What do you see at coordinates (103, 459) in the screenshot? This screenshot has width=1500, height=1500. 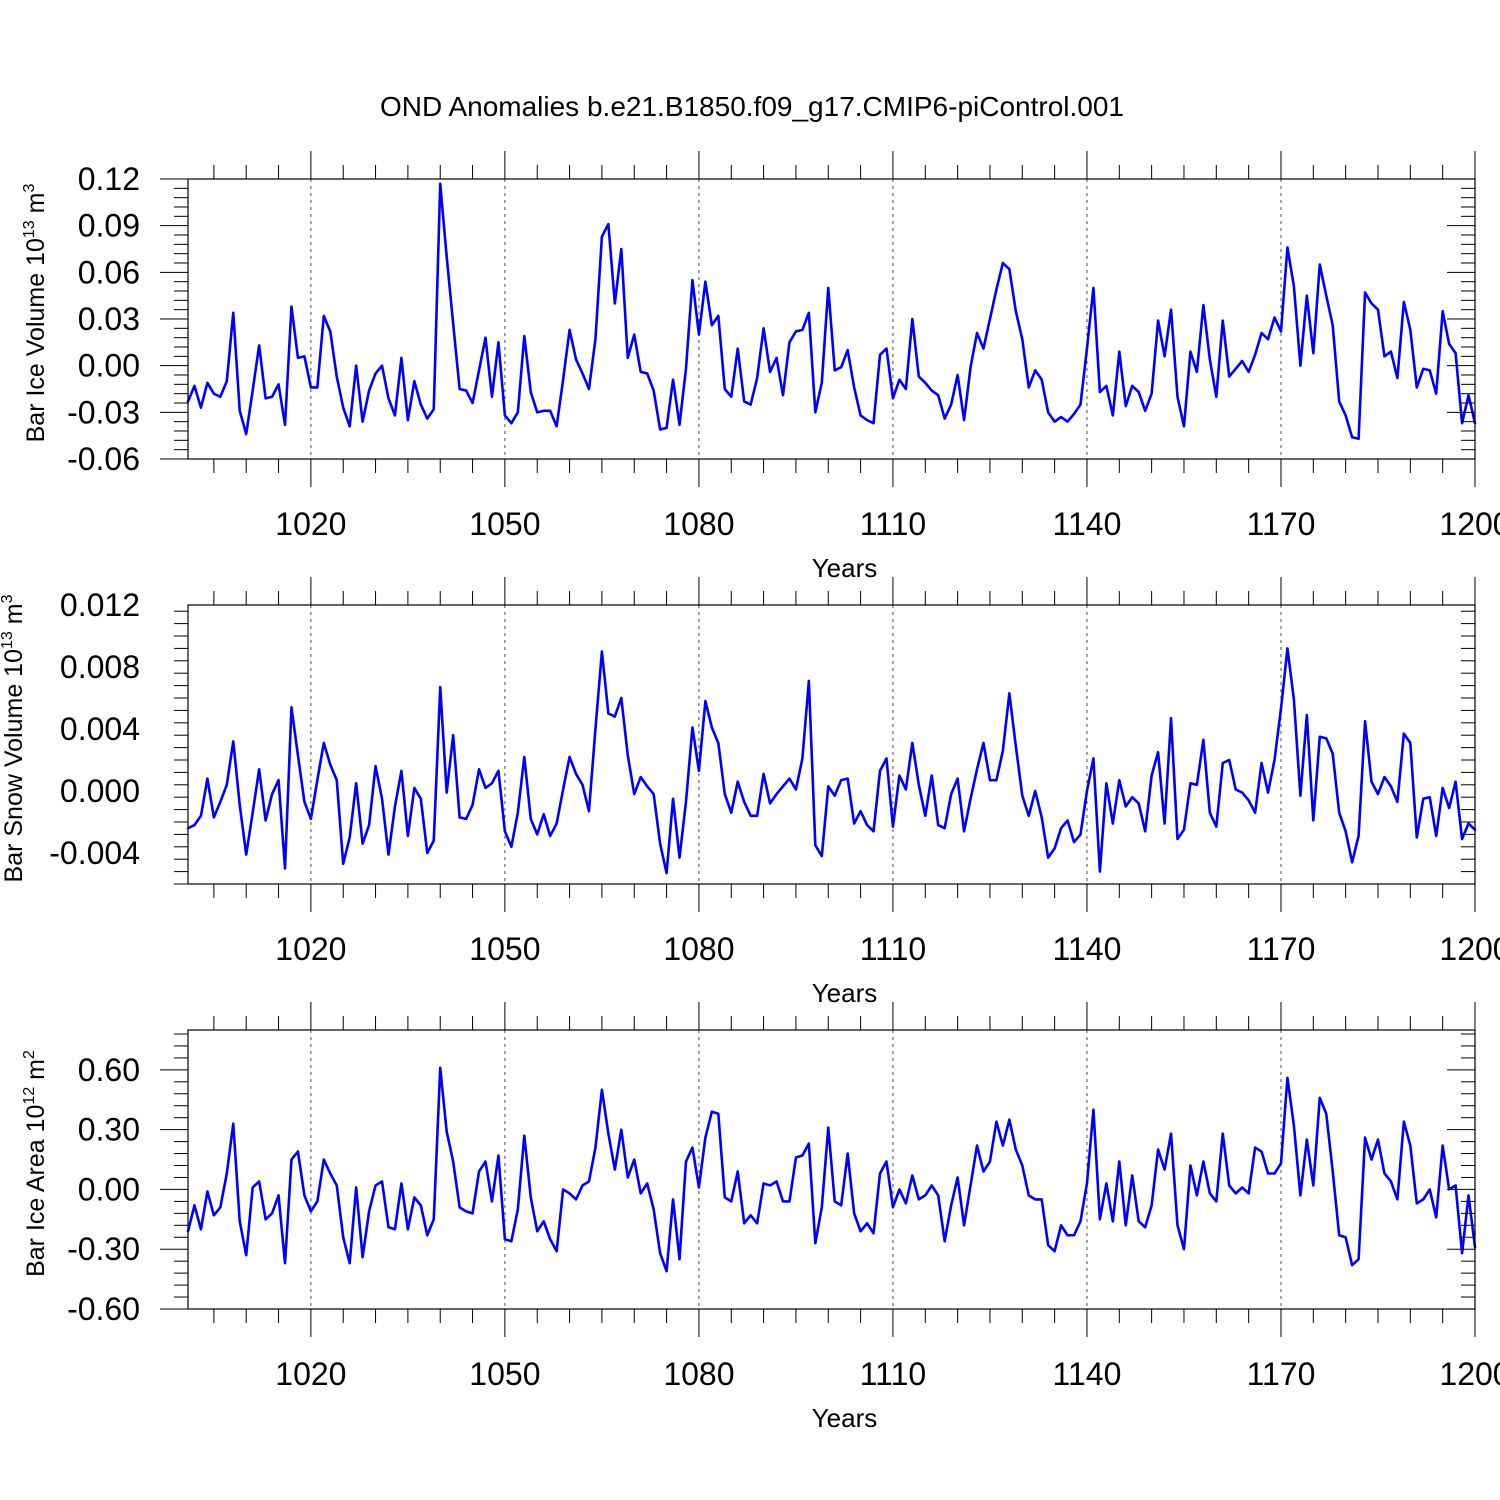 I see `y-tick-label: -0.06` at bounding box center [103, 459].